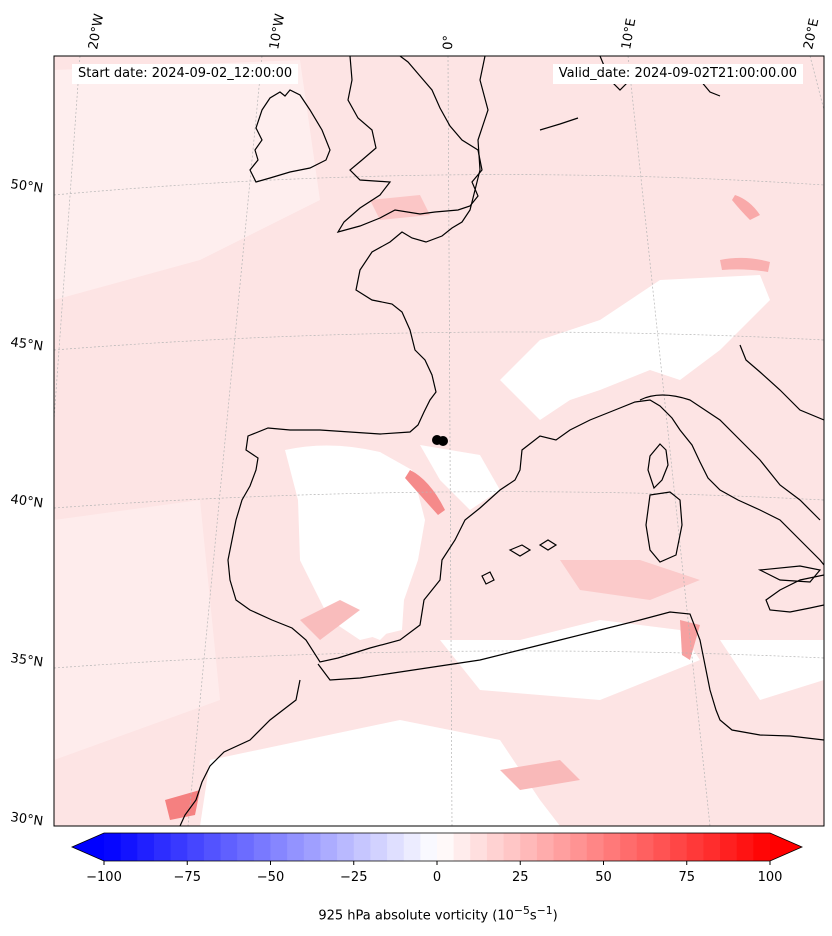  I want to click on colorbar-tick-label: −25, so click(353, 877).